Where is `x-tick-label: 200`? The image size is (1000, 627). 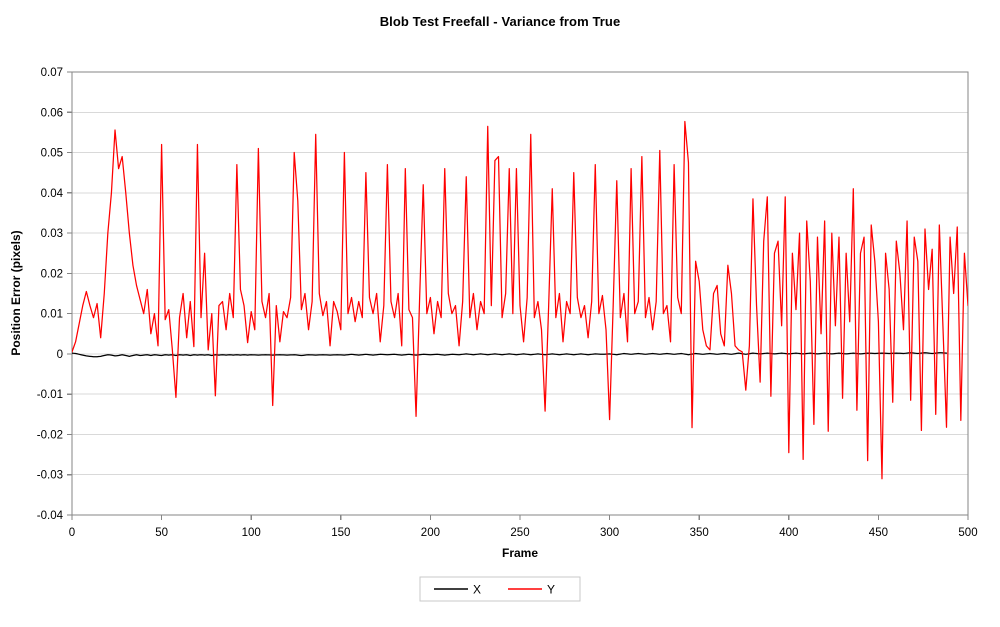 x-tick-label: 200 is located at coordinates (430, 533).